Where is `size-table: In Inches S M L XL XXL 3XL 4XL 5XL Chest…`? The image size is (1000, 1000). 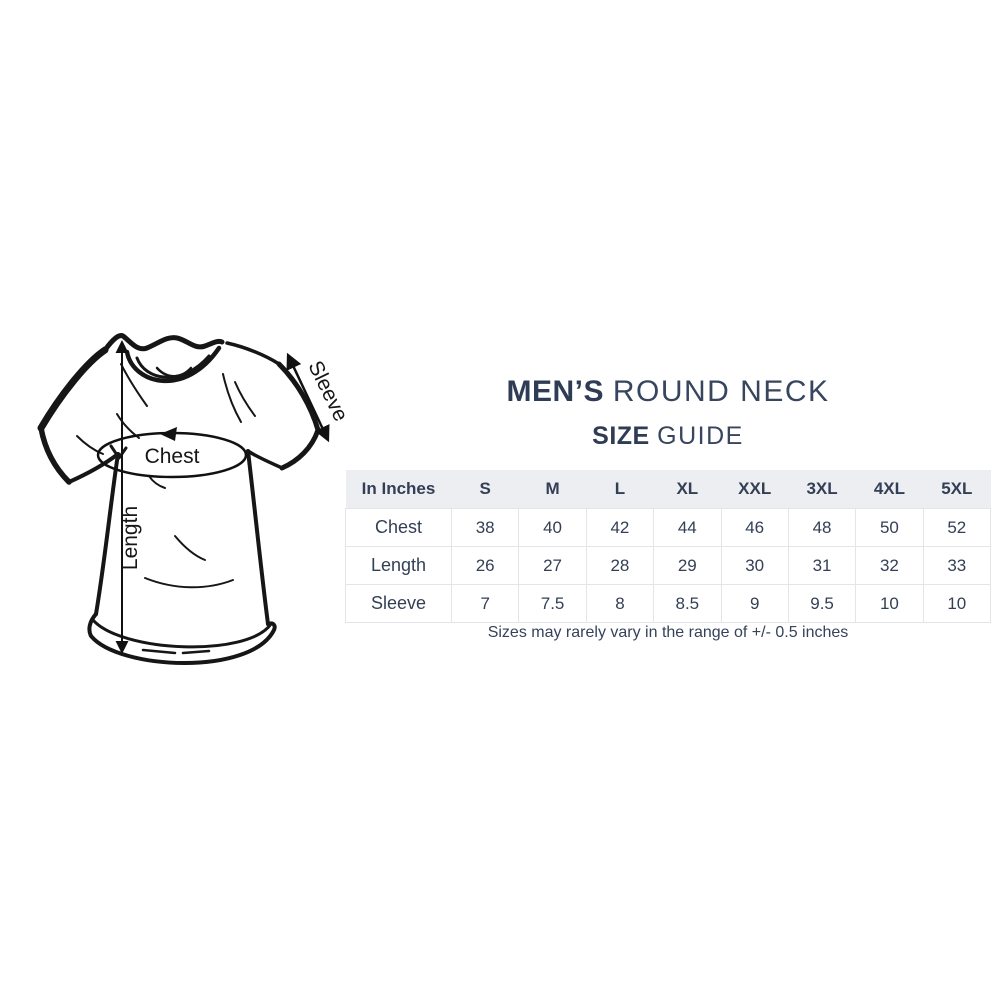
size-table: In Inches S M L XL XXL 3XL 4XL 5XL Chest… is located at coordinates (668, 546).